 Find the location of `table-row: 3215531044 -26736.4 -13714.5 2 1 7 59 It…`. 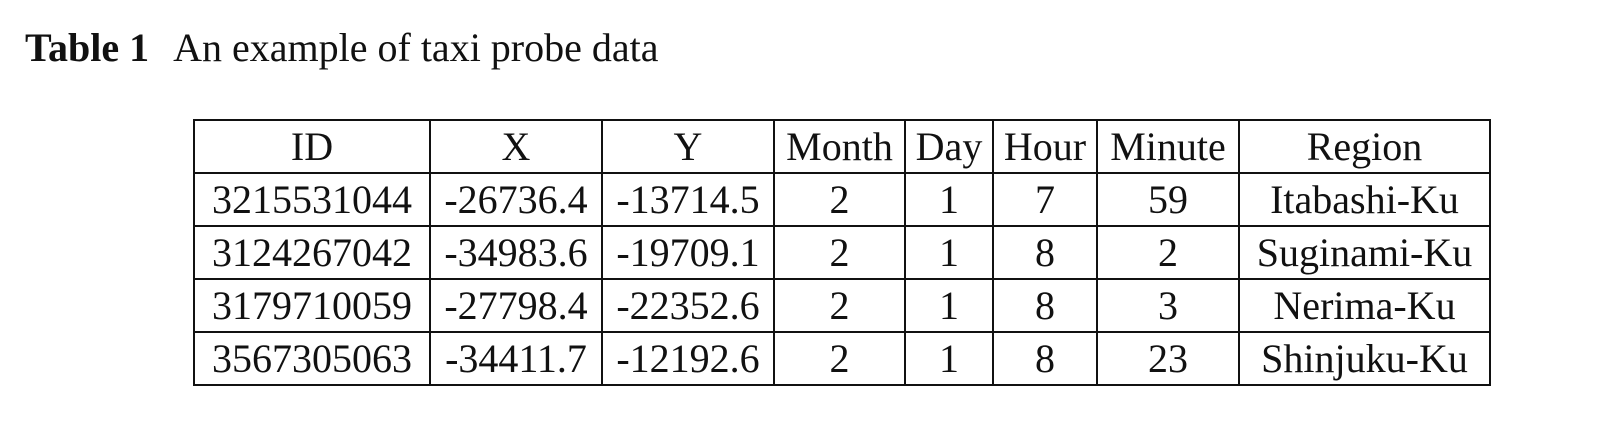

table-row: 3215531044 -26736.4 -13714.5 2 1 7 59 It… is located at coordinates (842, 199).